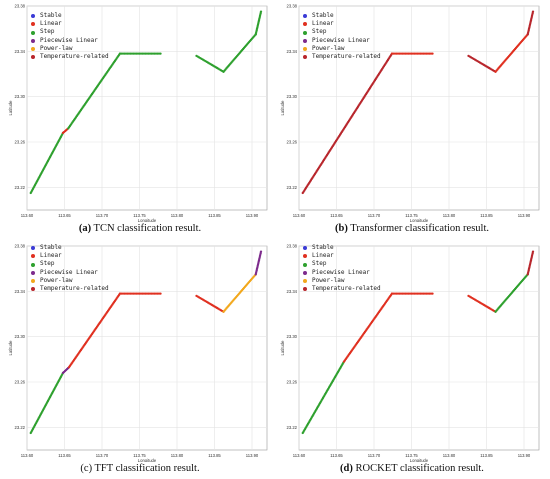 Image resolution: width=550 pixels, height=479 pixels. What do you see at coordinates (102, 215) in the screenshot?
I see `x-tick-label: 113.70` at bounding box center [102, 215].